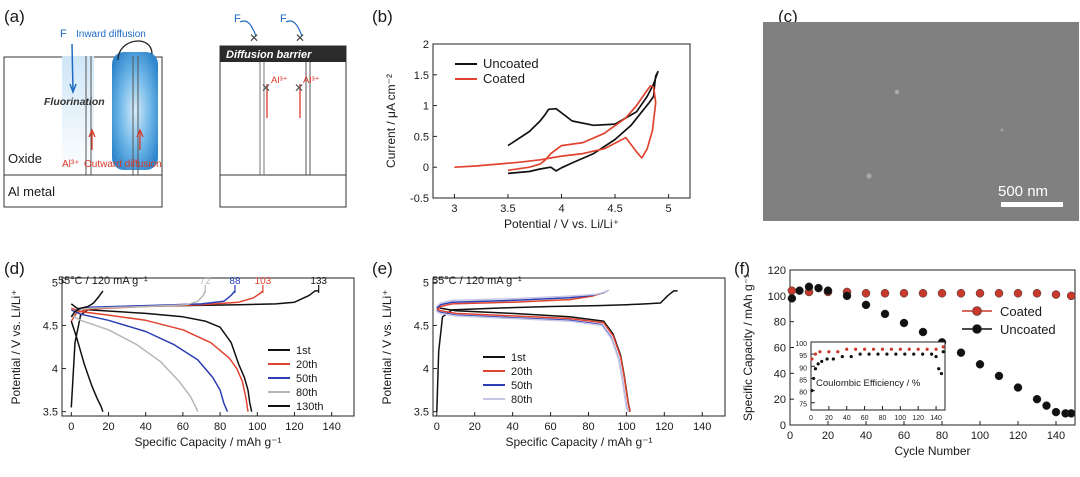  Describe the element at coordinates (206, 281) in the screenshot. I see `capacity-marker-label: 72` at that location.